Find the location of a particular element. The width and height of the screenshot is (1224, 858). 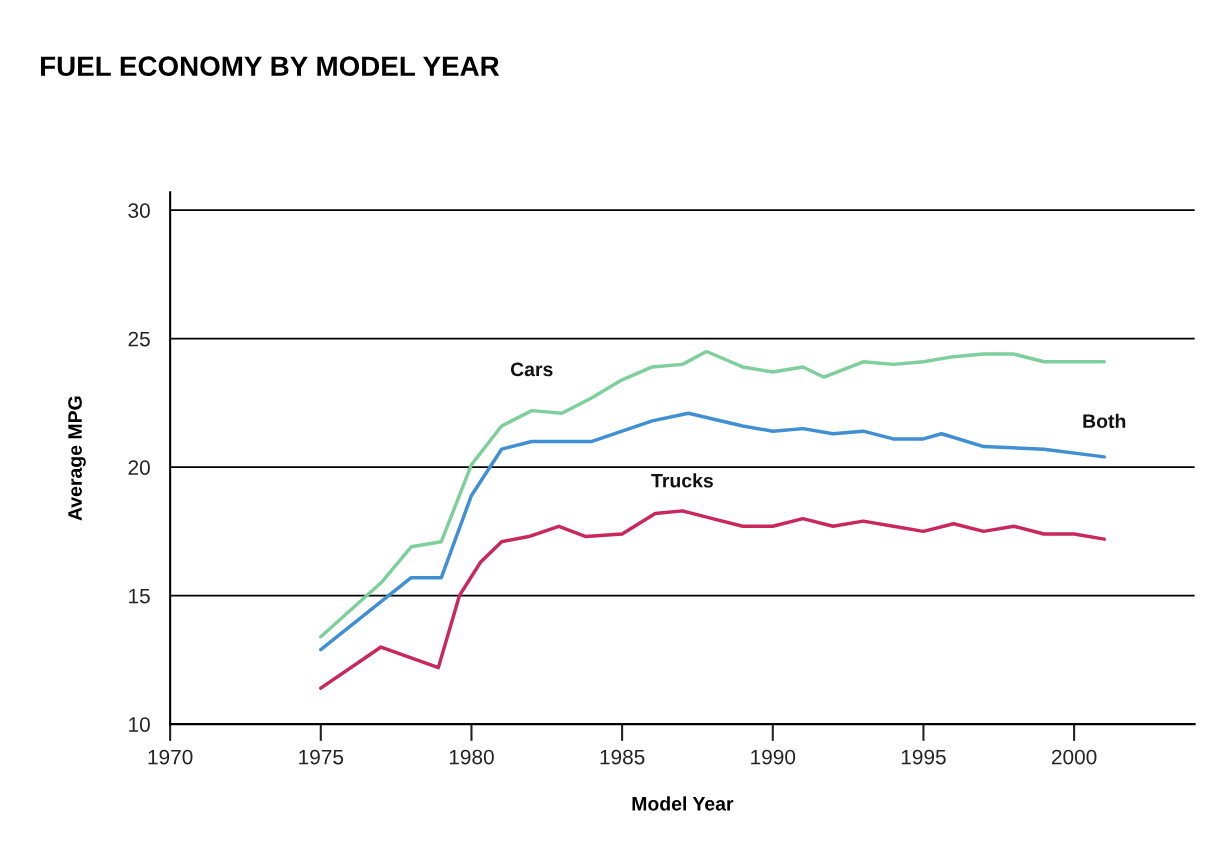

series-label: Cars is located at coordinates (531, 369).